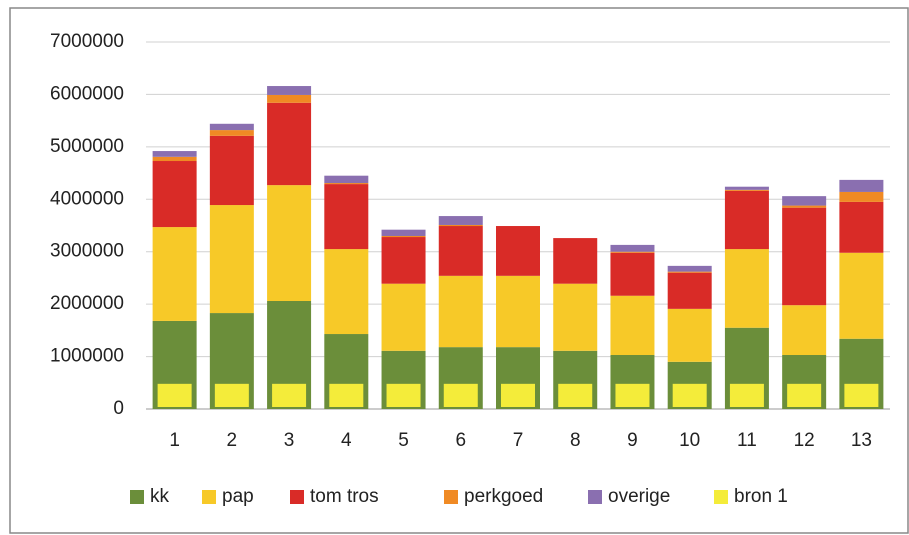 The height and width of the screenshot is (535, 909). What do you see at coordinates (289, 440) in the screenshot?
I see `x-tick-label: 3` at bounding box center [289, 440].